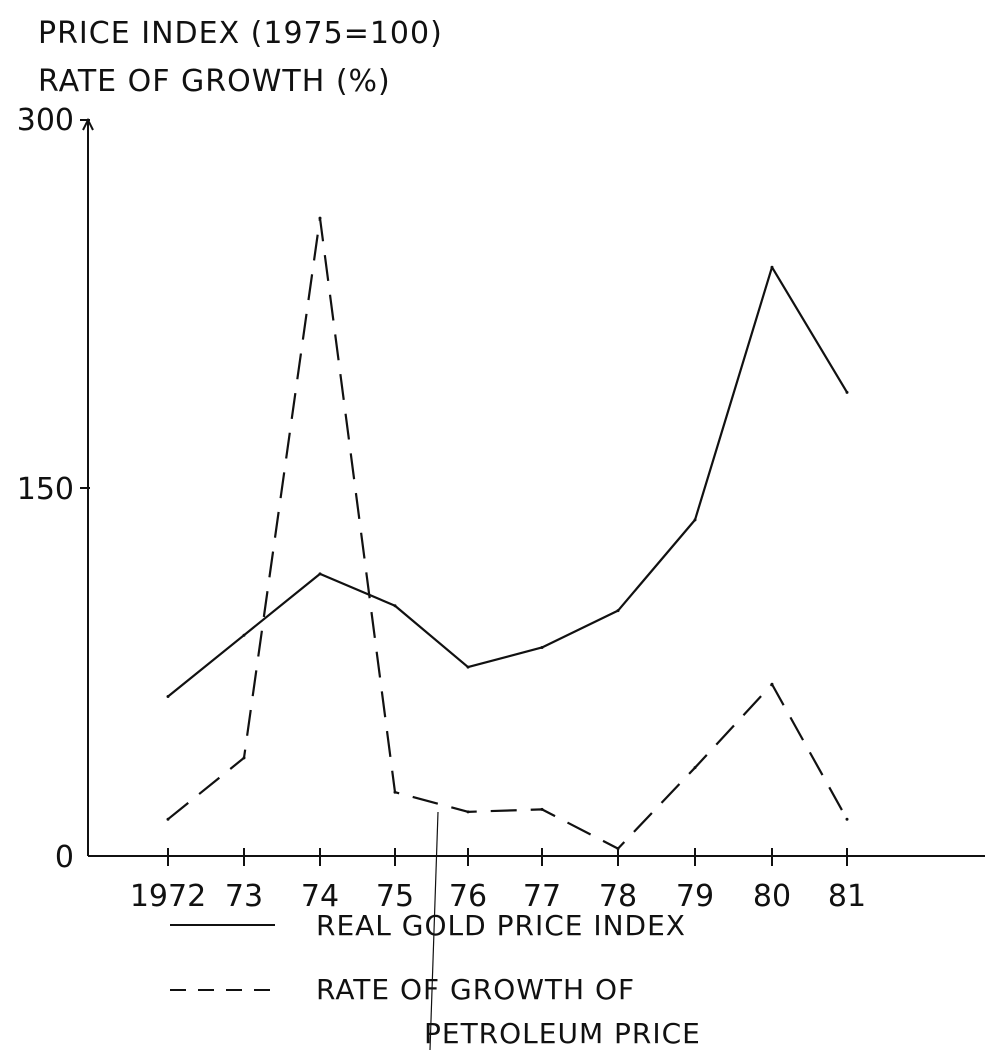 The image size is (987, 1053). What do you see at coordinates (542, 896) in the screenshot?
I see `x-tick-label: 77` at bounding box center [542, 896].